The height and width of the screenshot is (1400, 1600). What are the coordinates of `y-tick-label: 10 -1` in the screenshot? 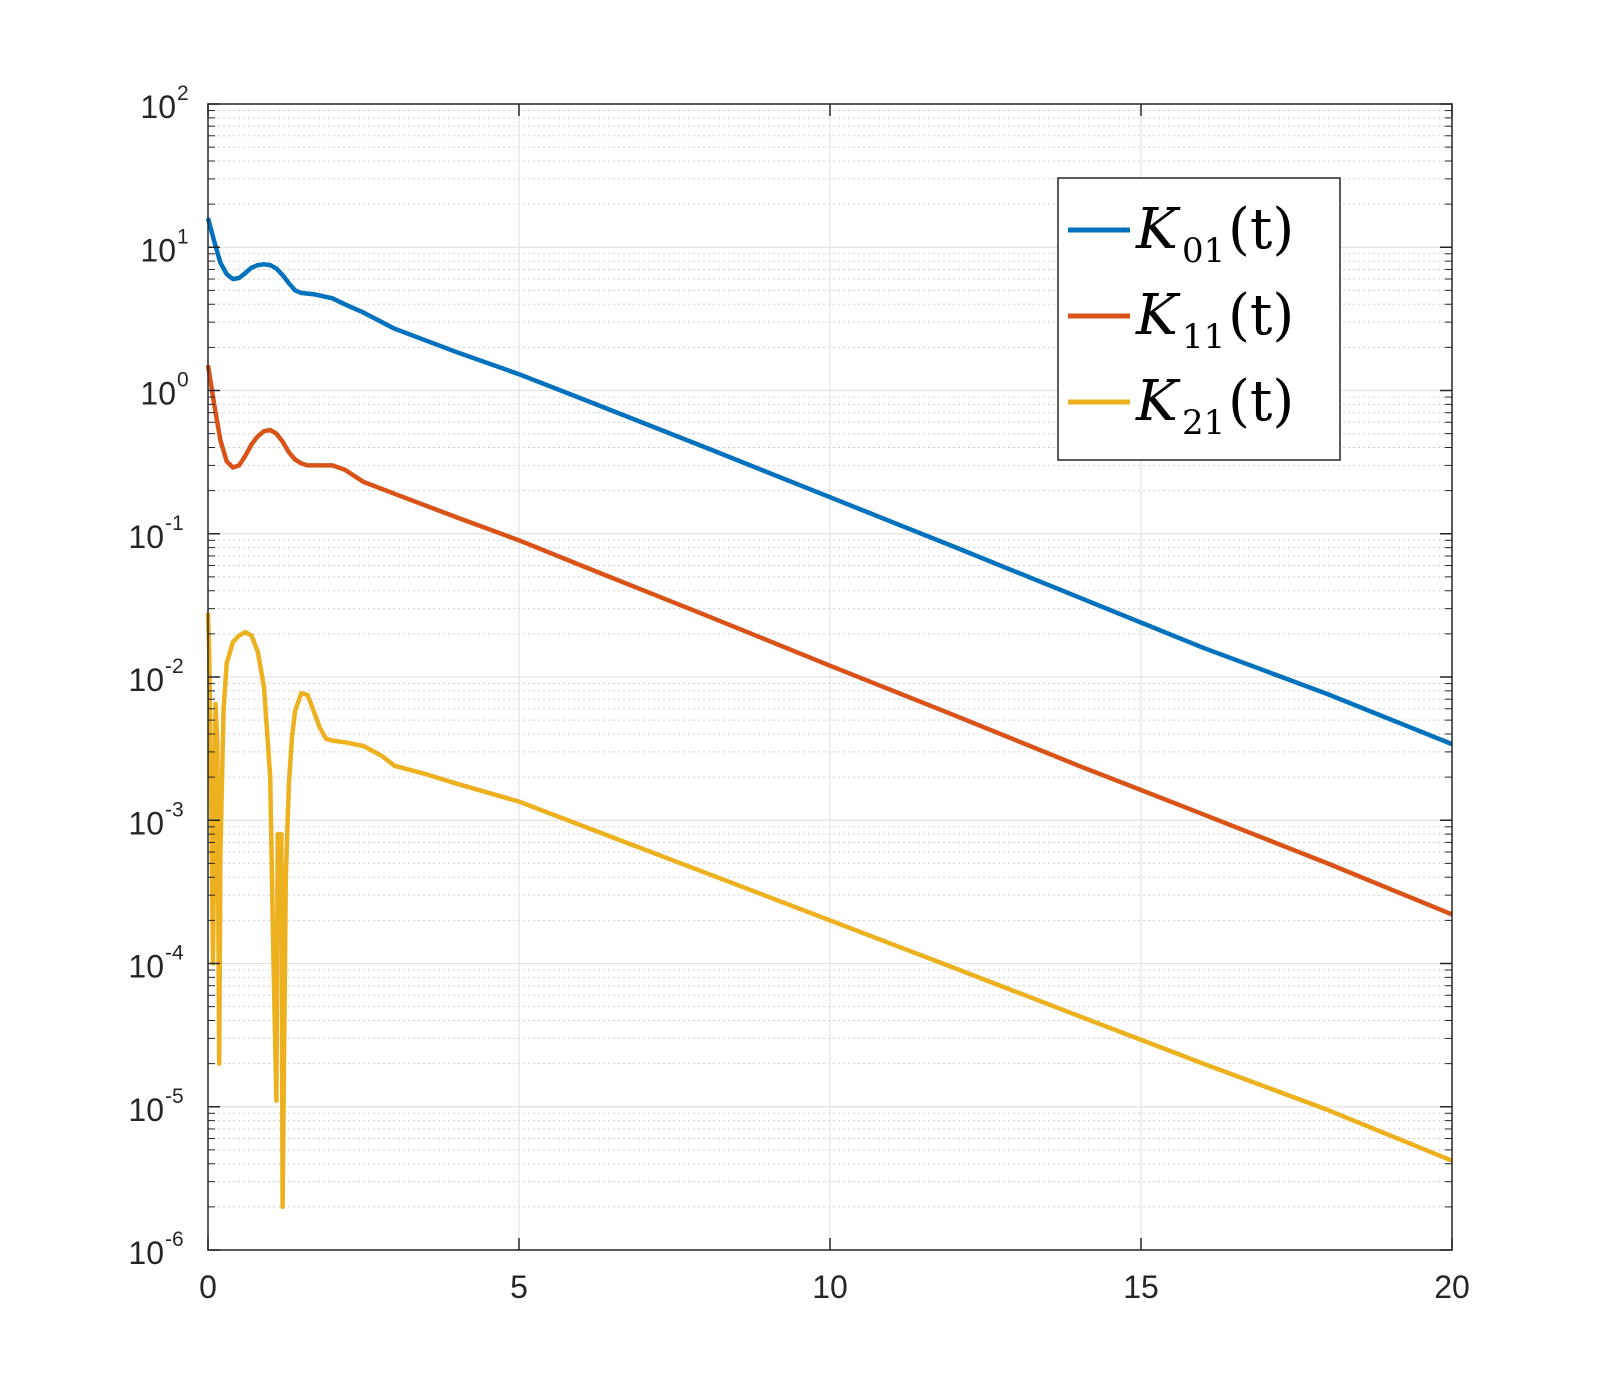 It's located at (155, 533).